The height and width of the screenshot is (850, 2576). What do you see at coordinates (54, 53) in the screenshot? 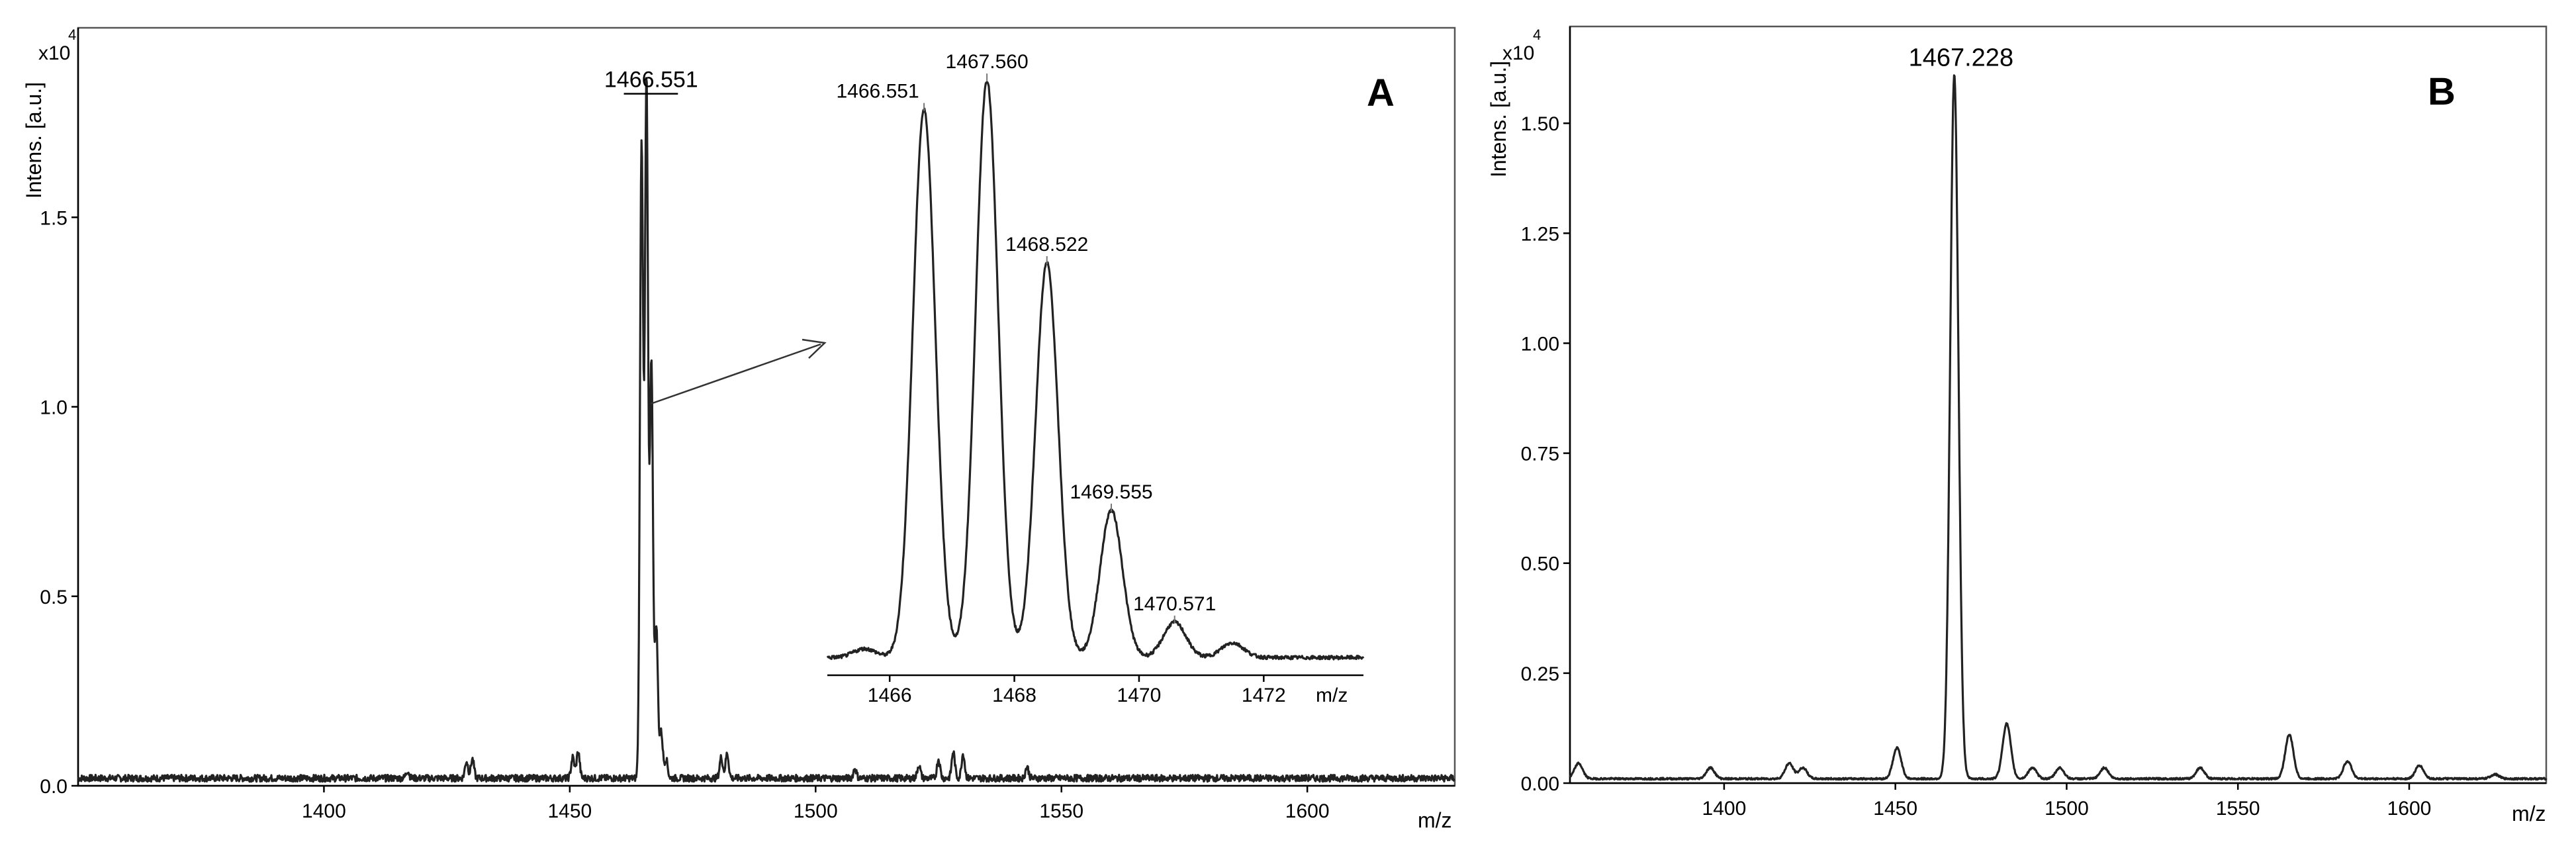
I see `panel-a-y-multiplier: x10` at bounding box center [54, 53].